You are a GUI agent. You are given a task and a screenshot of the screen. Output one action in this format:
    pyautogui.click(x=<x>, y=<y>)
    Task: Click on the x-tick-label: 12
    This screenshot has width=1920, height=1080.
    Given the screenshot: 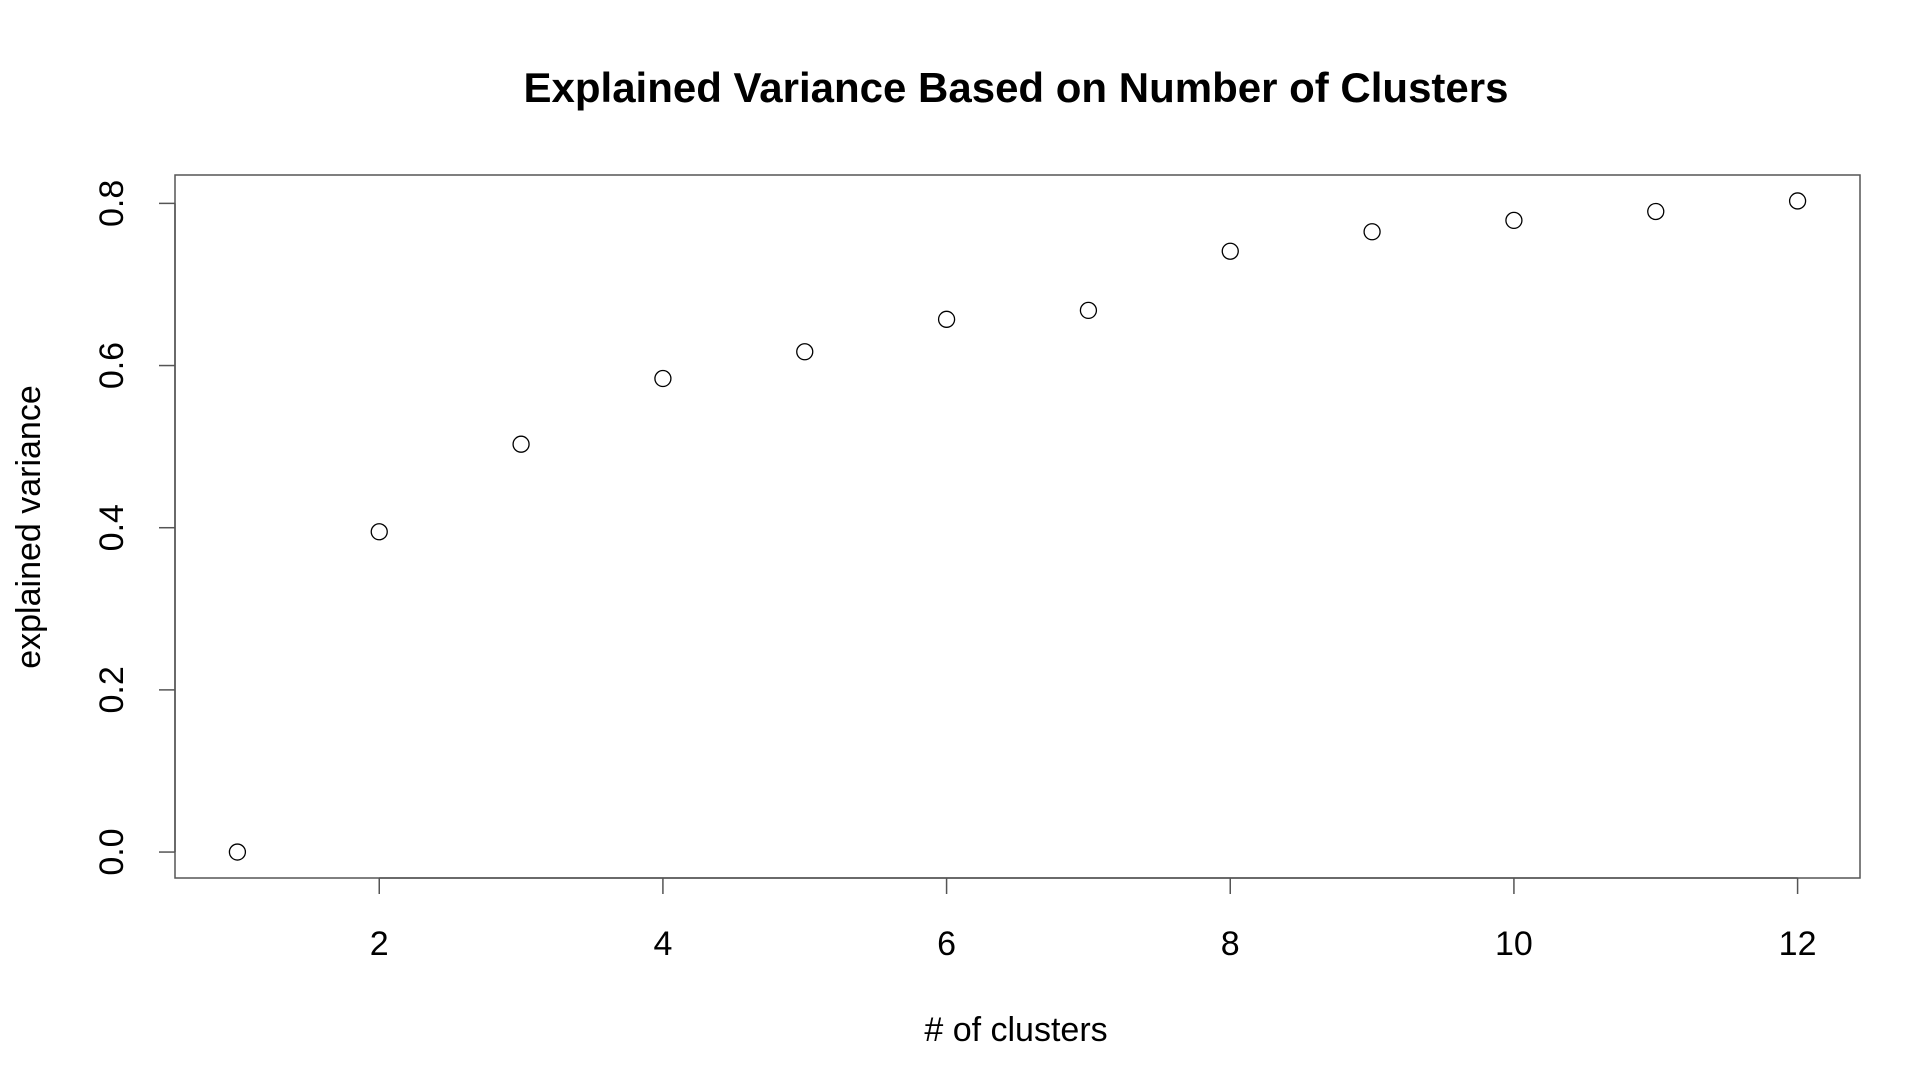 What is the action you would take?
    pyautogui.click(x=1798, y=944)
    